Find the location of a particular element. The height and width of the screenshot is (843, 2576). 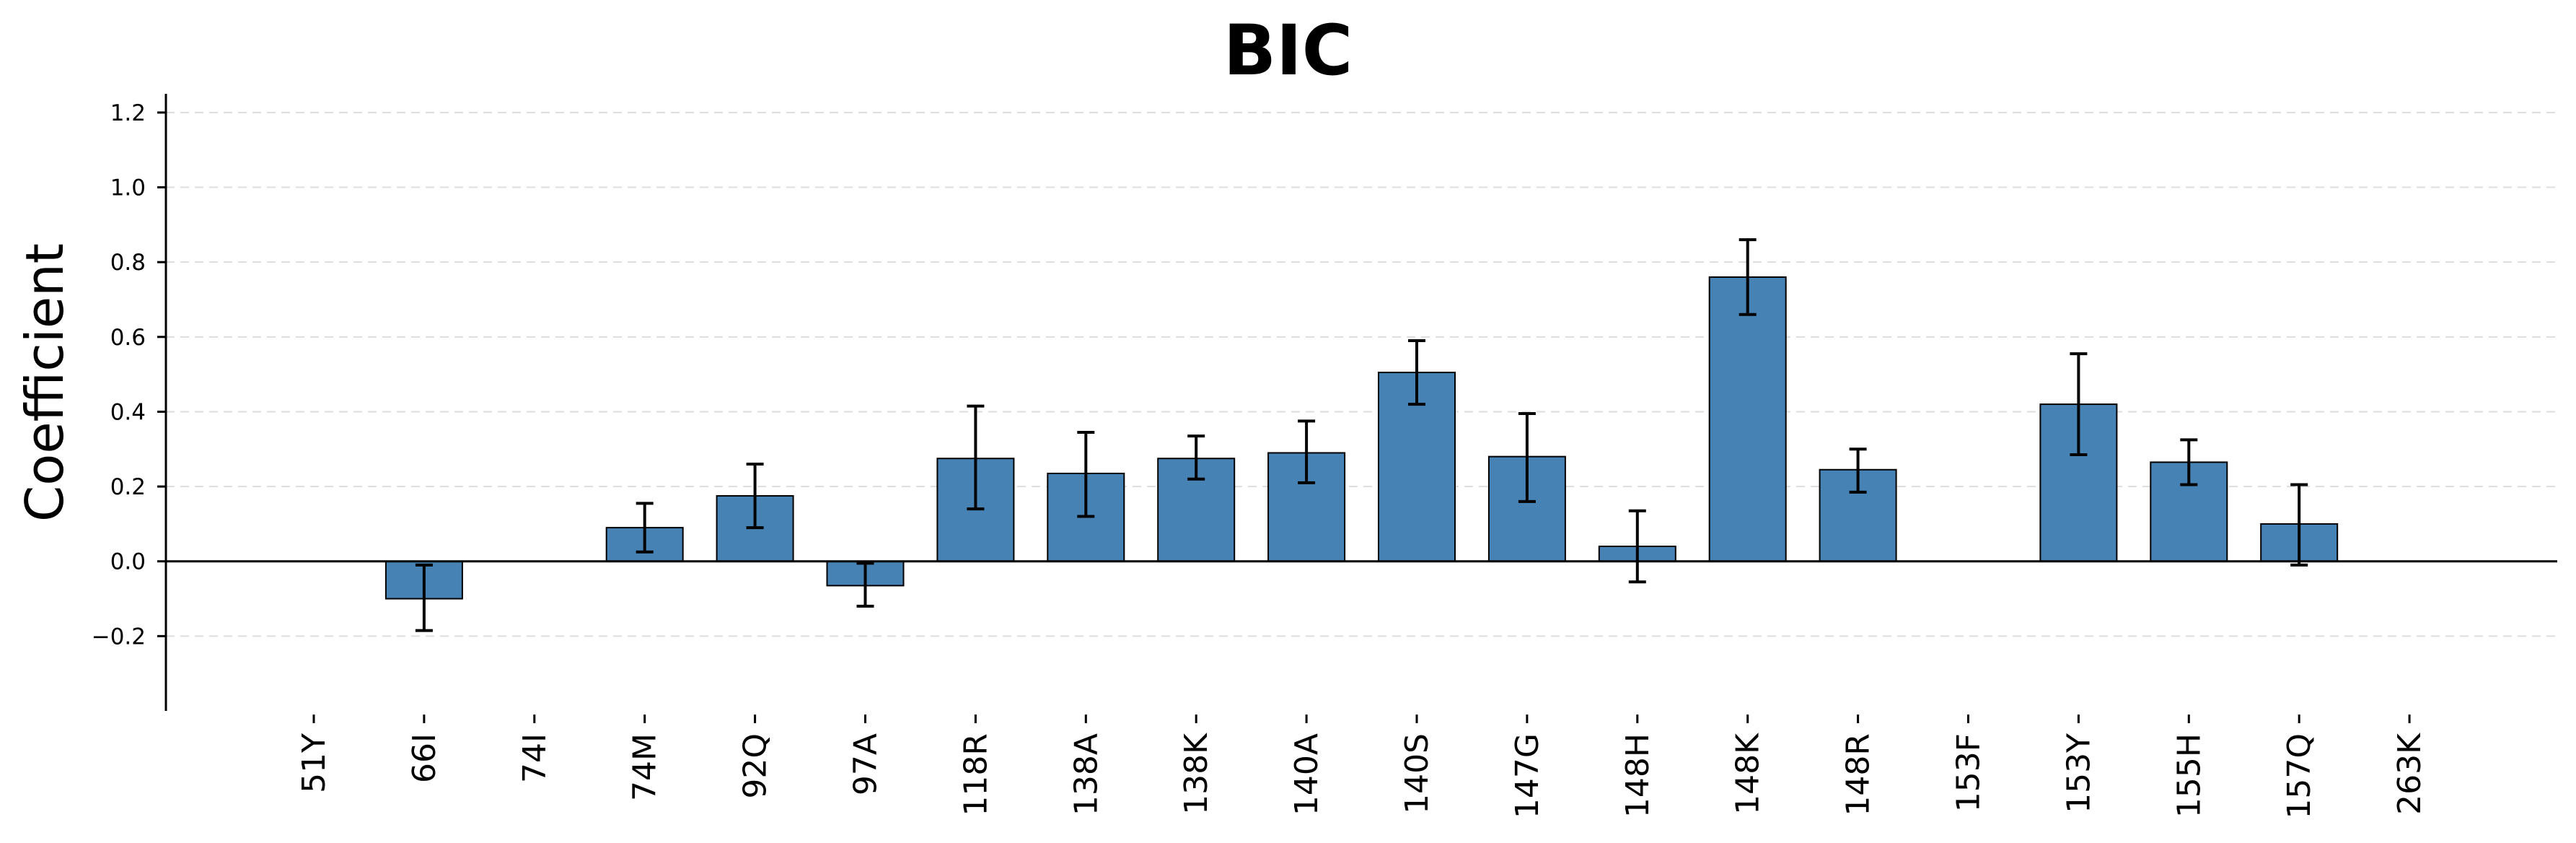

y-tick-label: 0.4 is located at coordinates (128, 412).